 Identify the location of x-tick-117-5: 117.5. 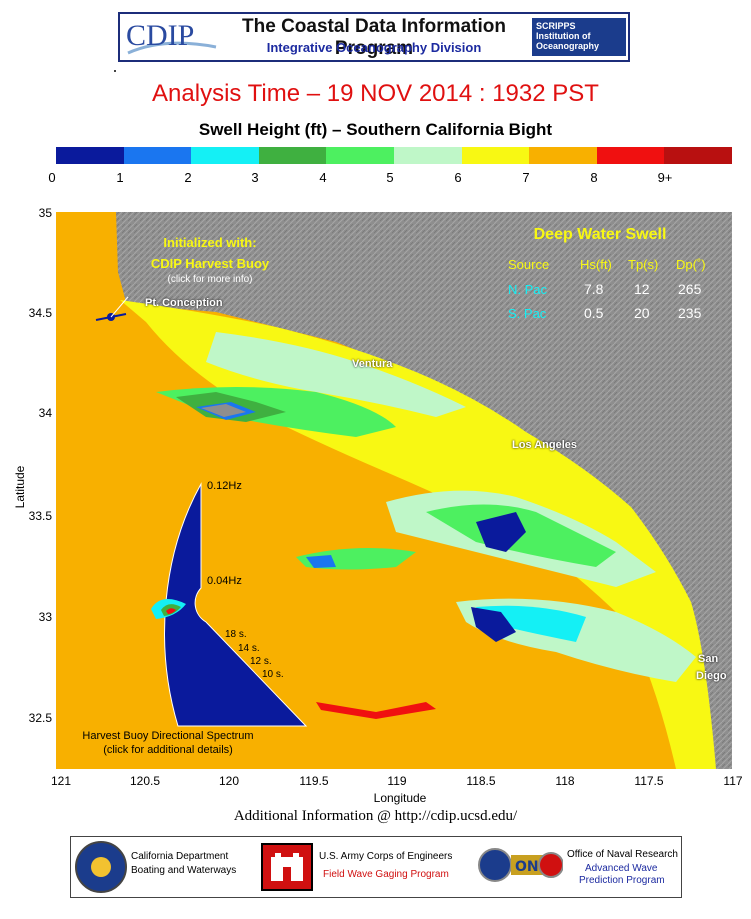
(649, 781).